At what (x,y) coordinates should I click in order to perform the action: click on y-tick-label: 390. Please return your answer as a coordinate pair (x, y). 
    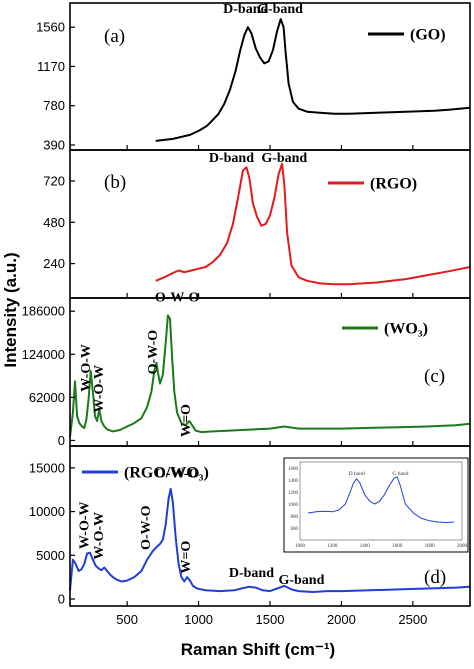
    Looking at the image, I should click on (54, 144).